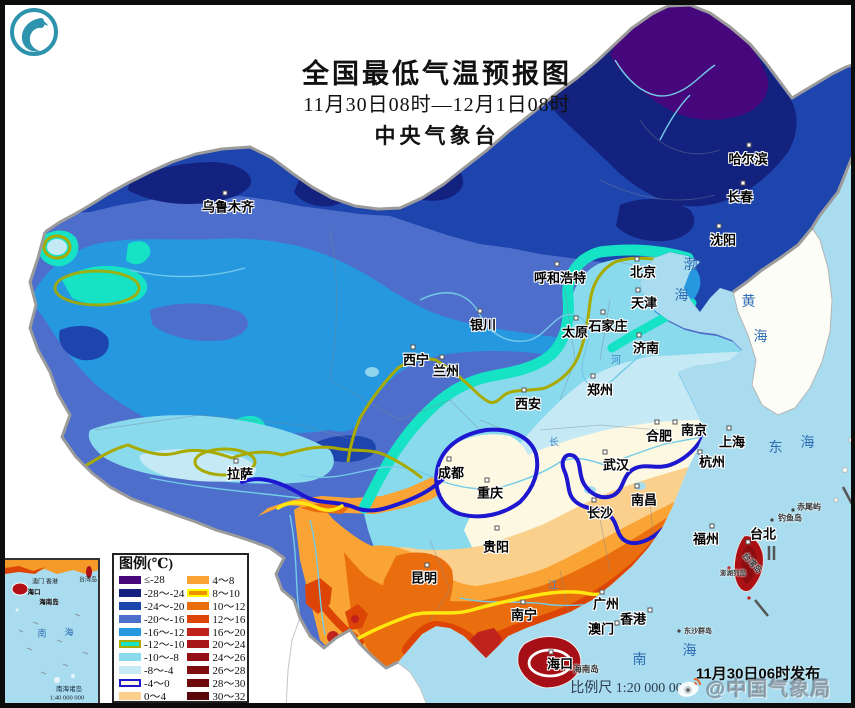  Describe the element at coordinates (229, 607) in the screenshot. I see `legend-range-label: 10～12` at that location.